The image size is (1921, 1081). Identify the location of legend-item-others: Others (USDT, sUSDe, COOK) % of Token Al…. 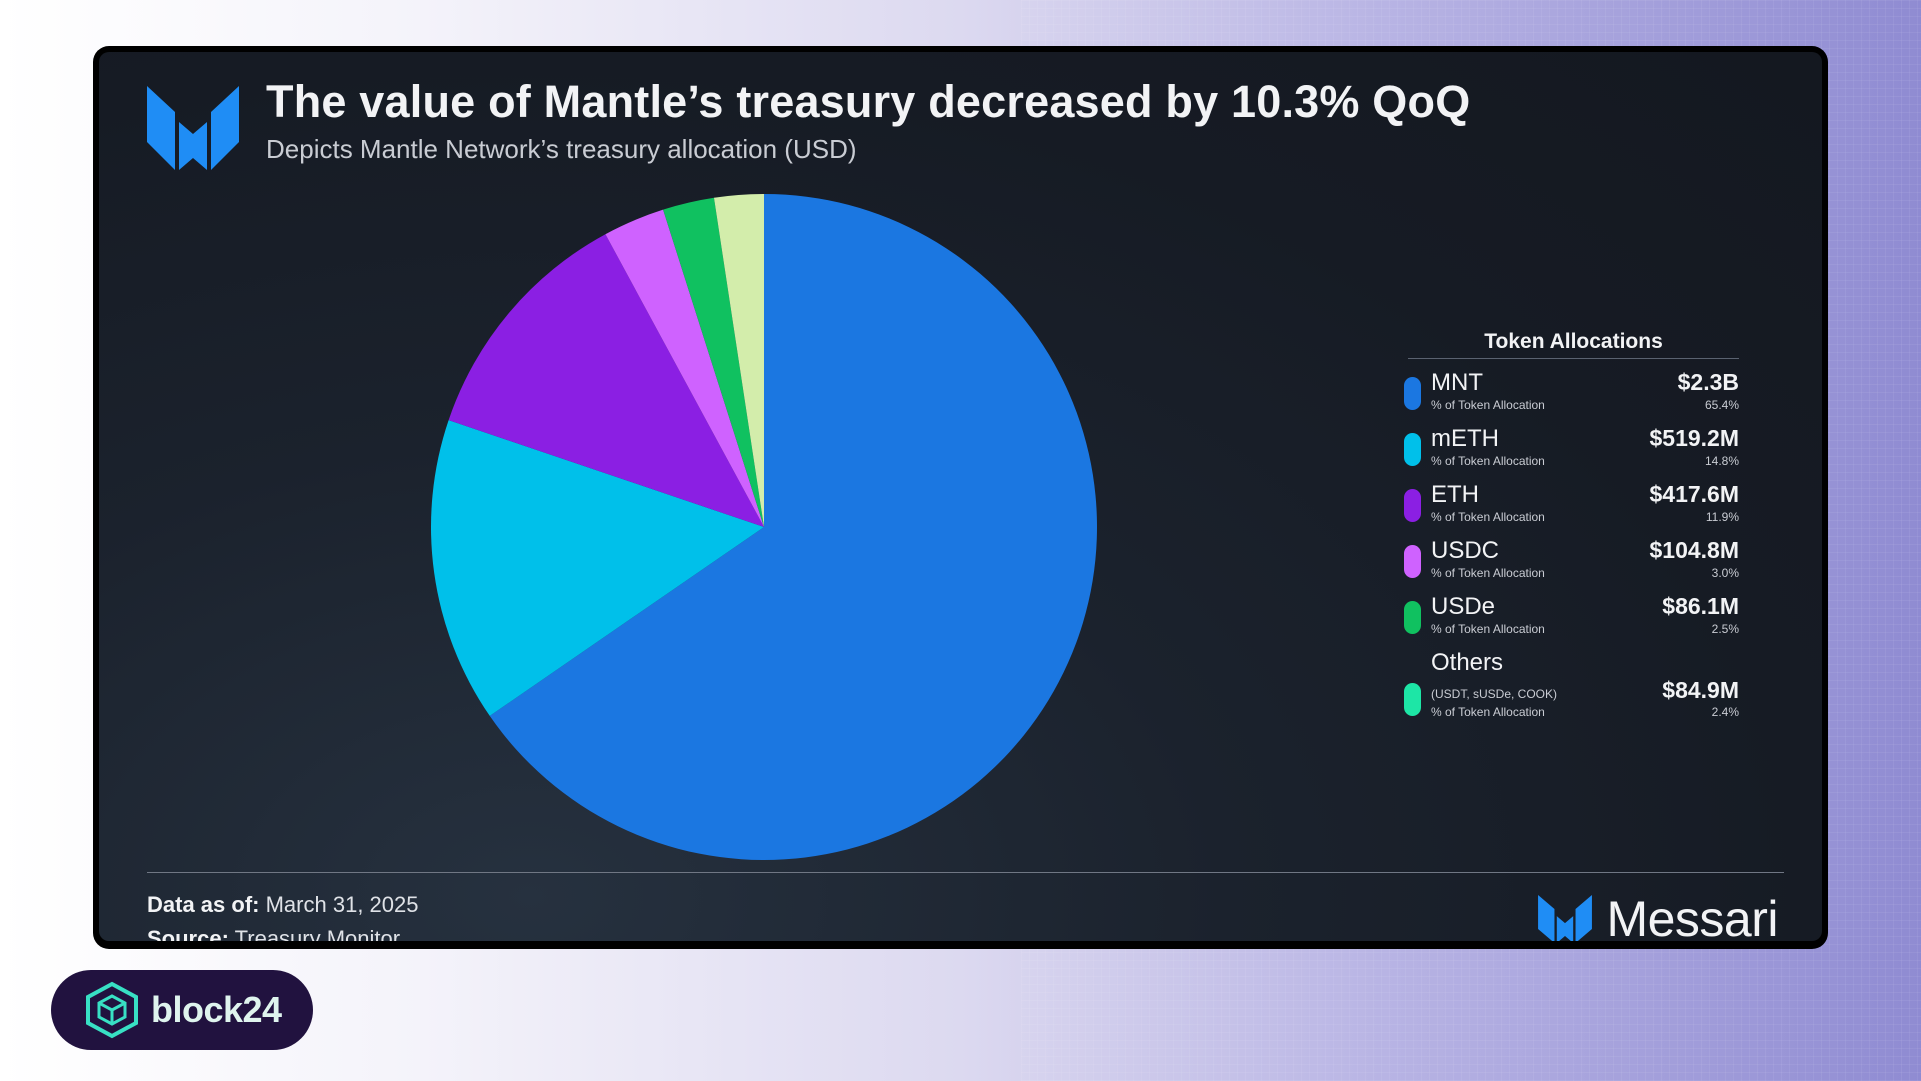
(1571, 682).